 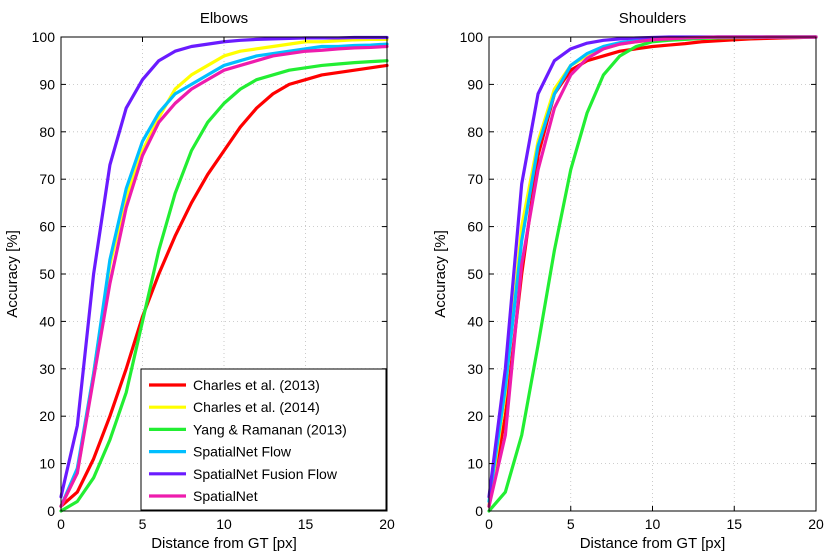 I want to click on chart-title: Shoulders, so click(x=653, y=18).